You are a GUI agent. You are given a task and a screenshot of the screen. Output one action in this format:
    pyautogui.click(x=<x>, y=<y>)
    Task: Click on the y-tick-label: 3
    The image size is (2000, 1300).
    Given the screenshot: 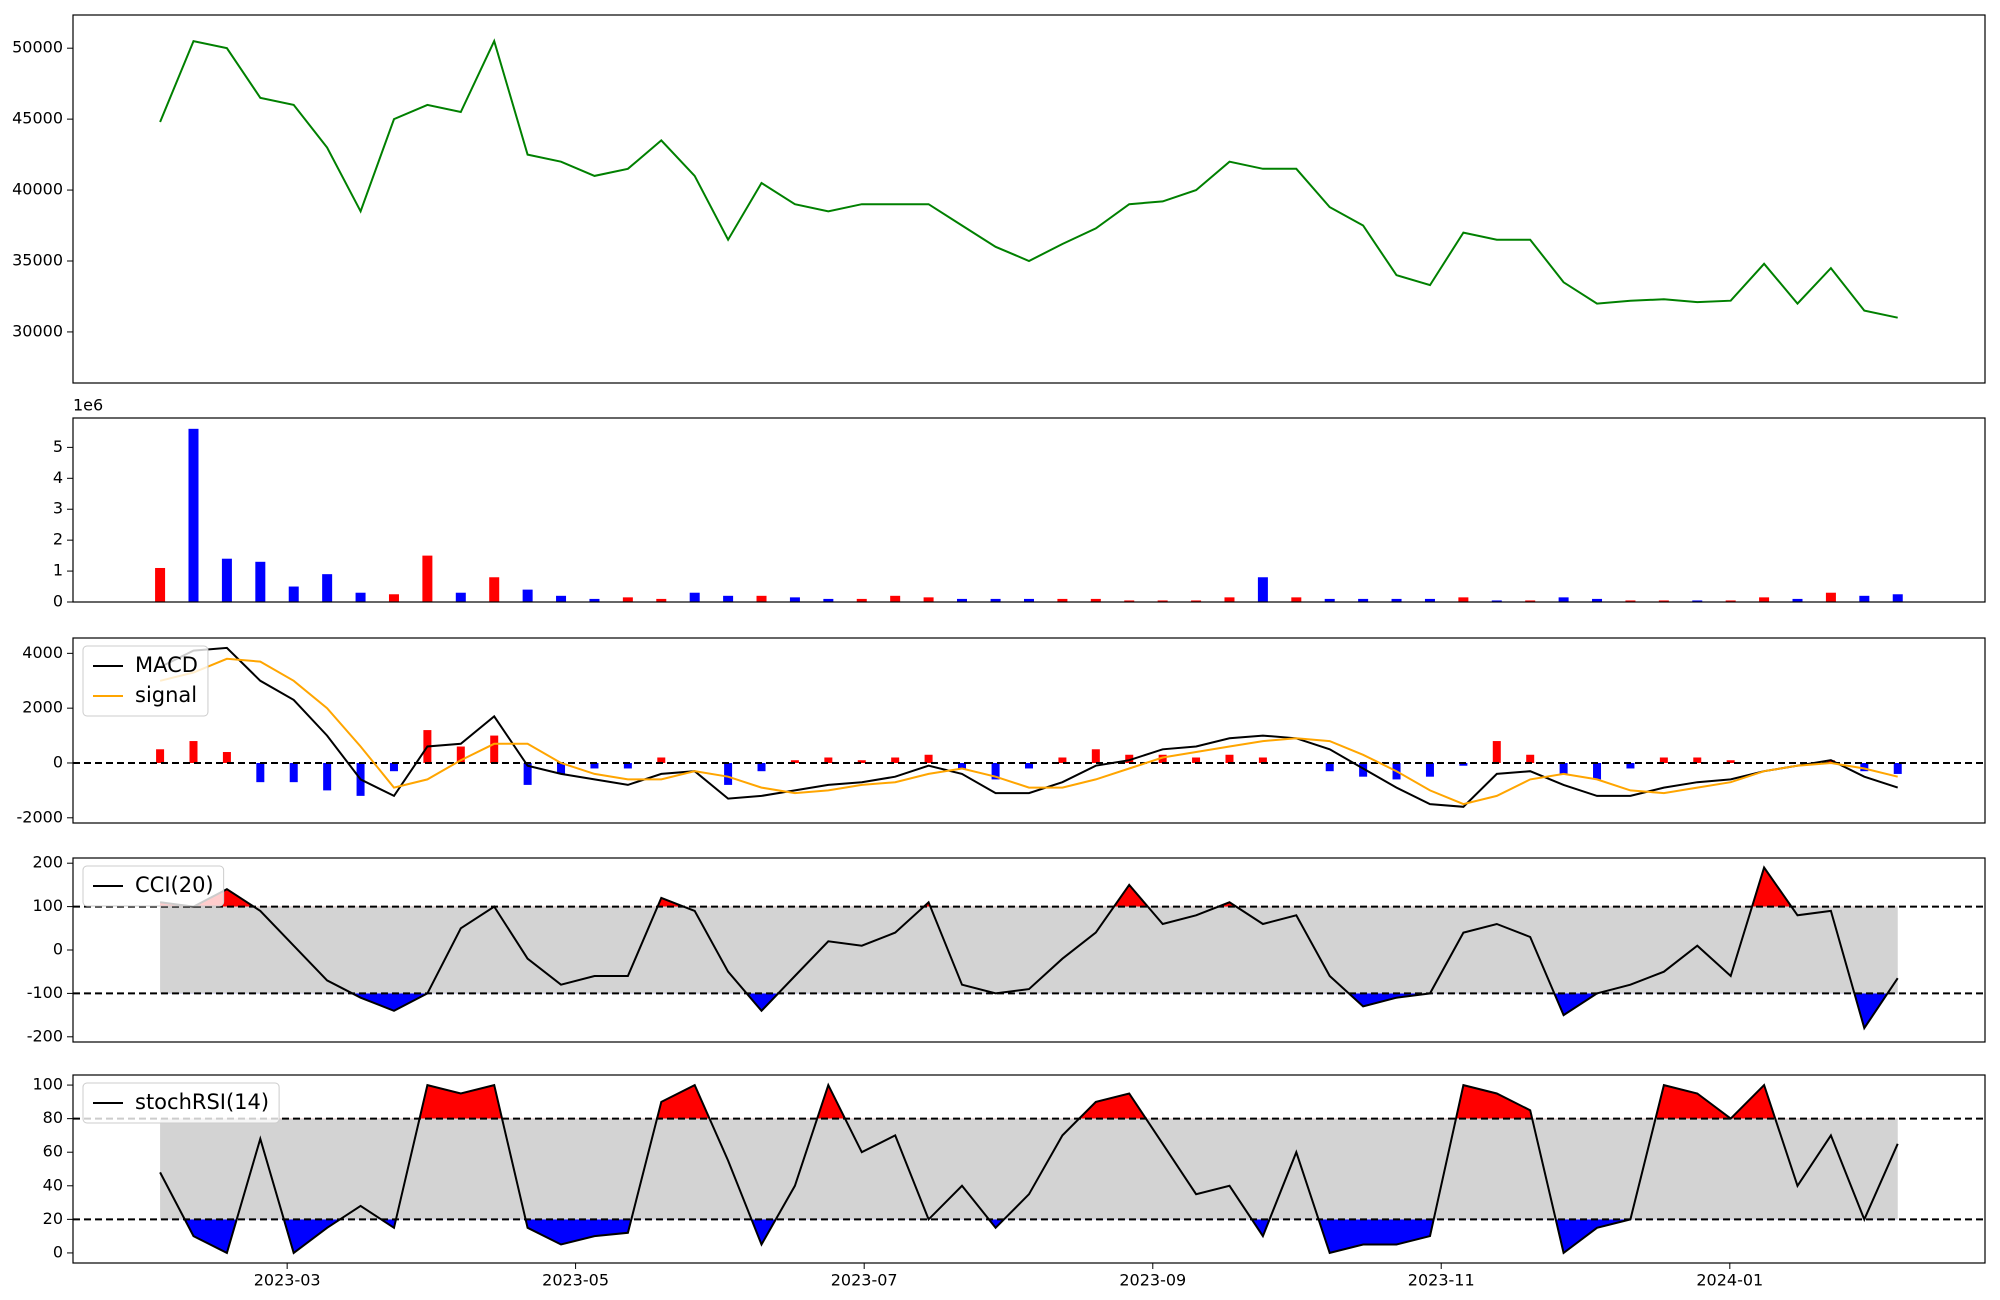 What is the action you would take?
    pyautogui.click(x=58, y=508)
    